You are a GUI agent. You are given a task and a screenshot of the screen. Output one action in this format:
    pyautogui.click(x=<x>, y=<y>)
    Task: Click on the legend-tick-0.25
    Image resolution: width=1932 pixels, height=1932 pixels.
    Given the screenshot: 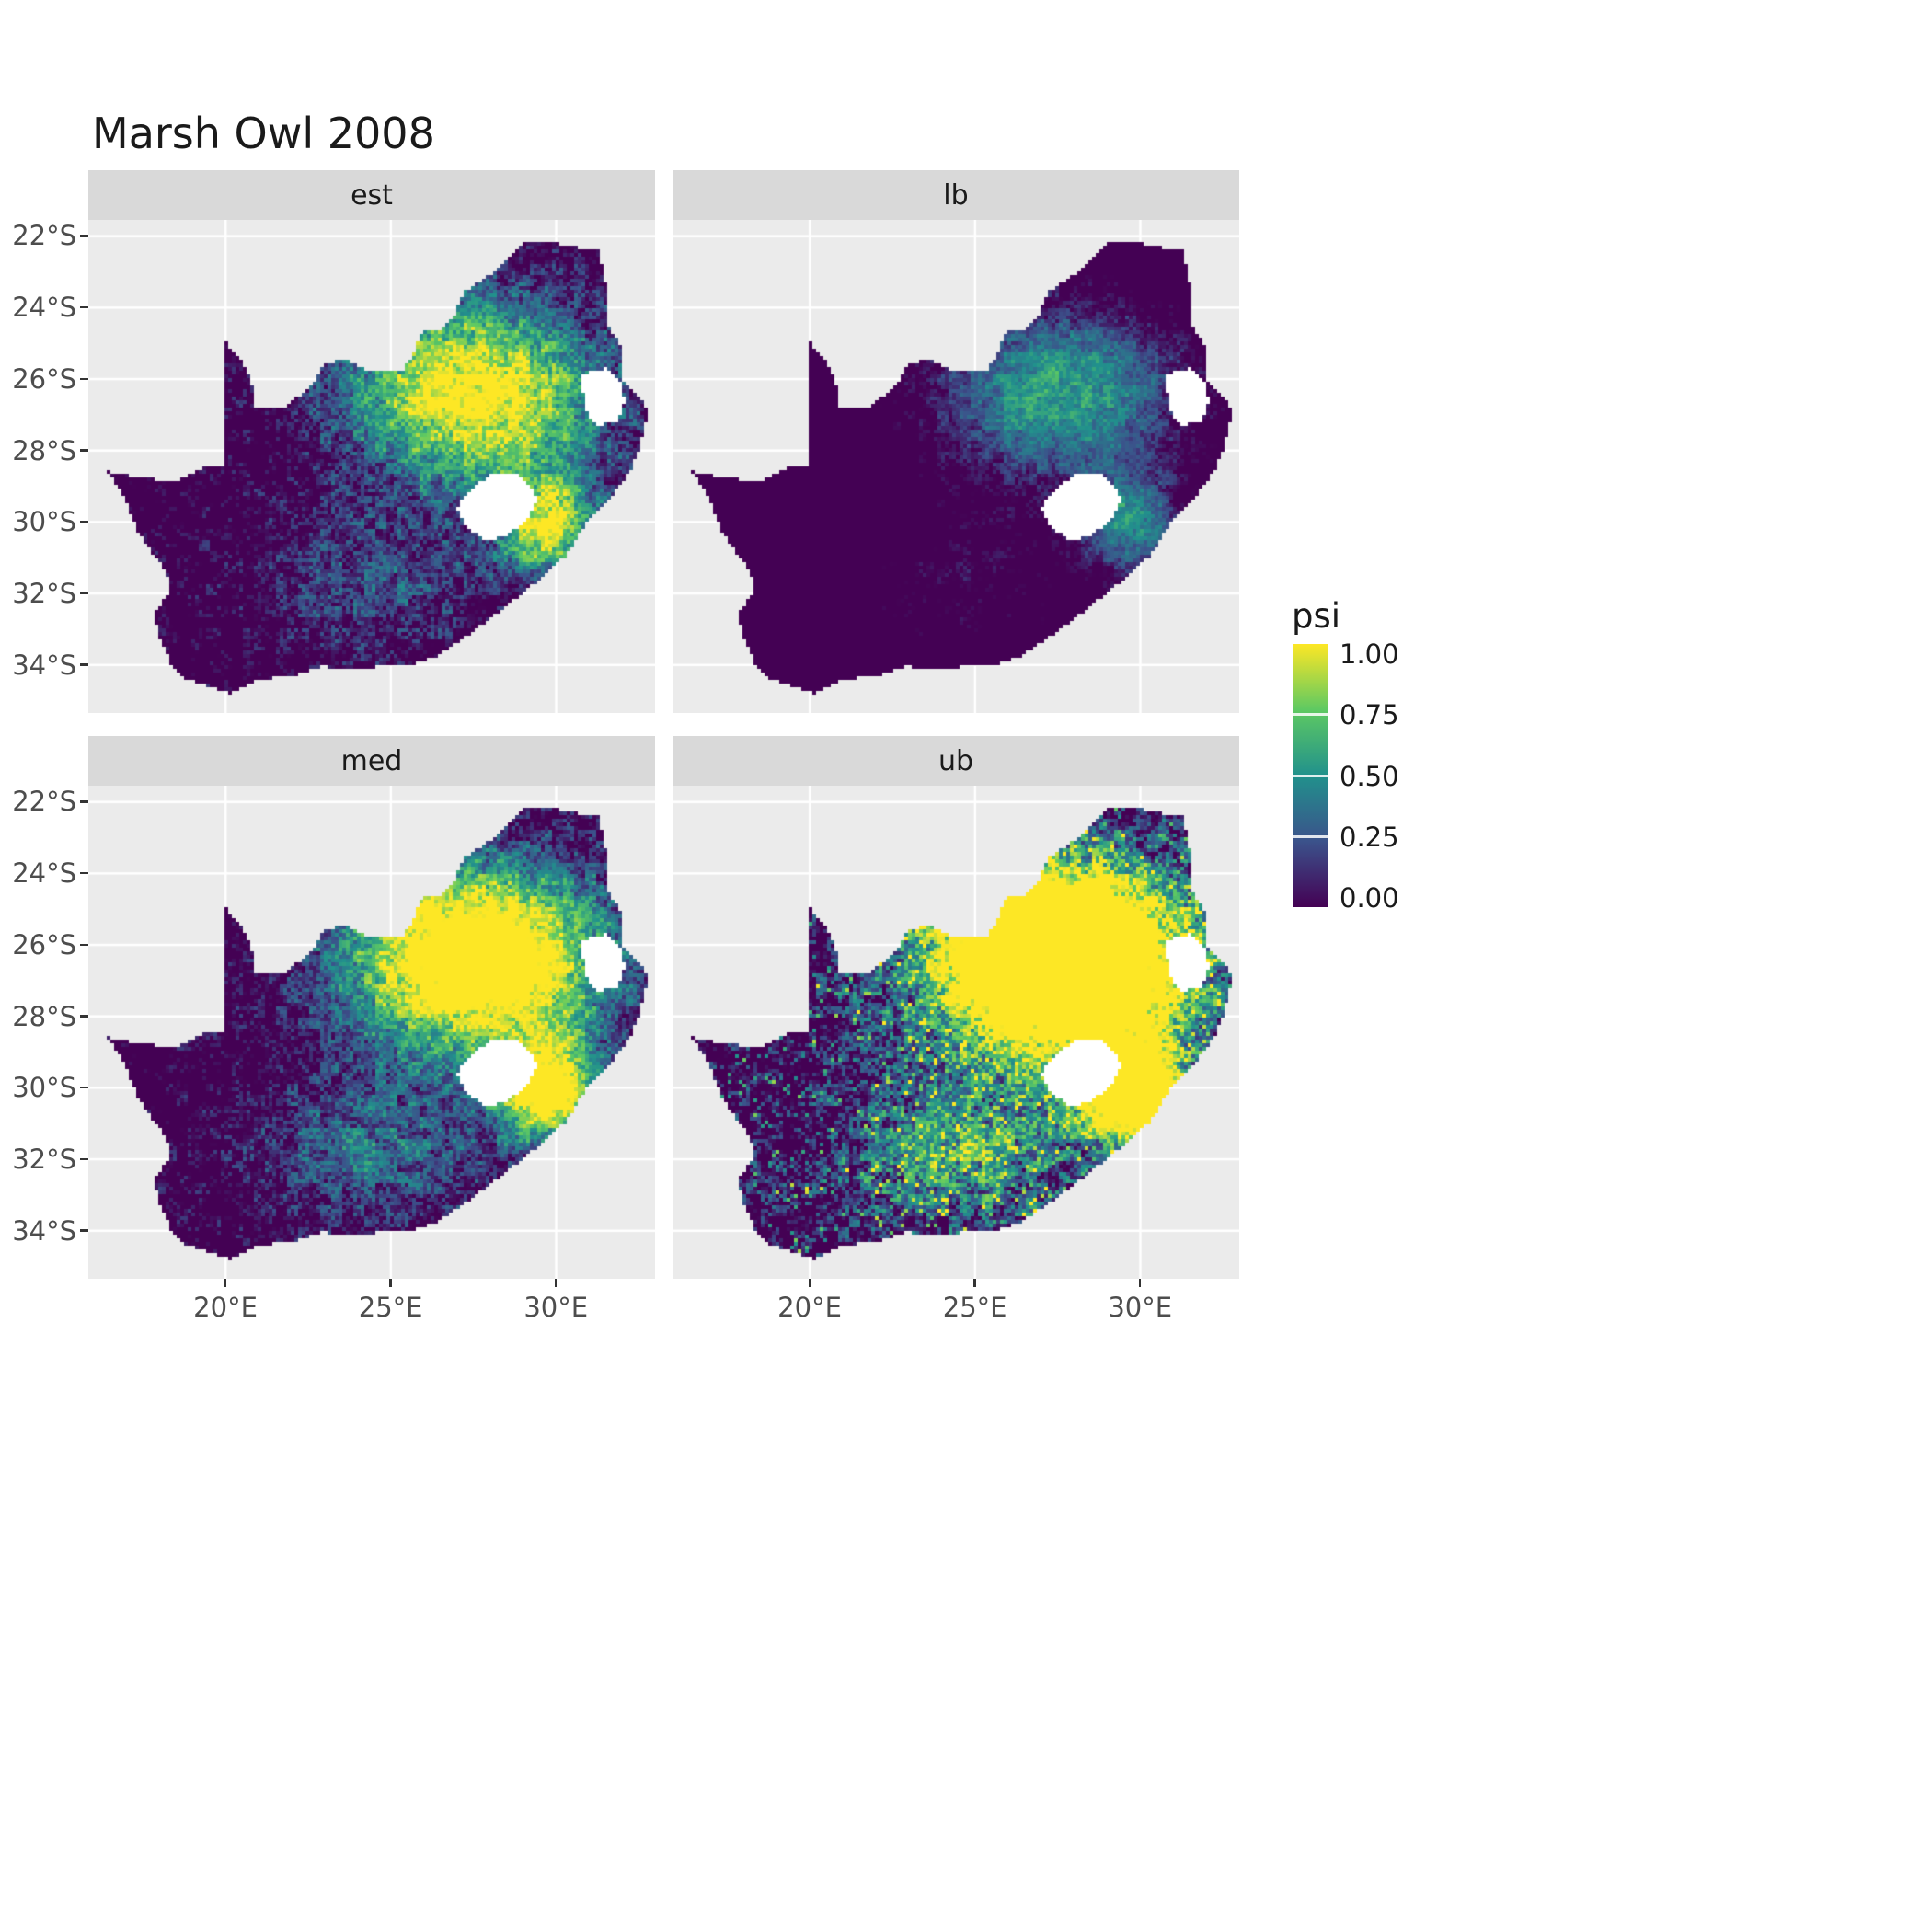 What is the action you would take?
    pyautogui.click(x=1310, y=836)
    